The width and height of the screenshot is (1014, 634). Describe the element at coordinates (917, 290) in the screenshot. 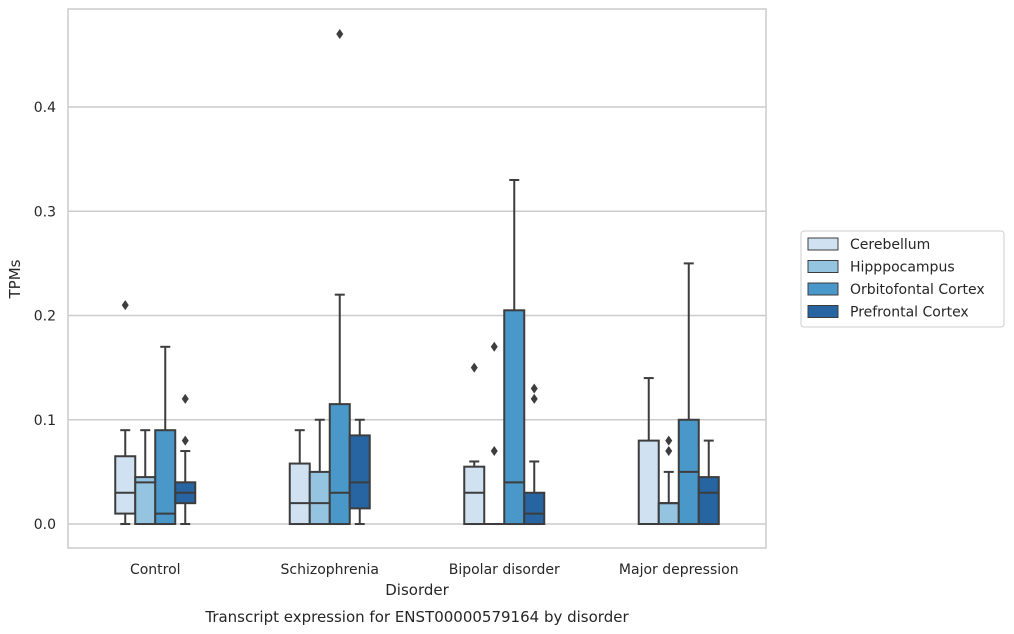

I see `legend-label: Orbitofontal Cortex` at that location.